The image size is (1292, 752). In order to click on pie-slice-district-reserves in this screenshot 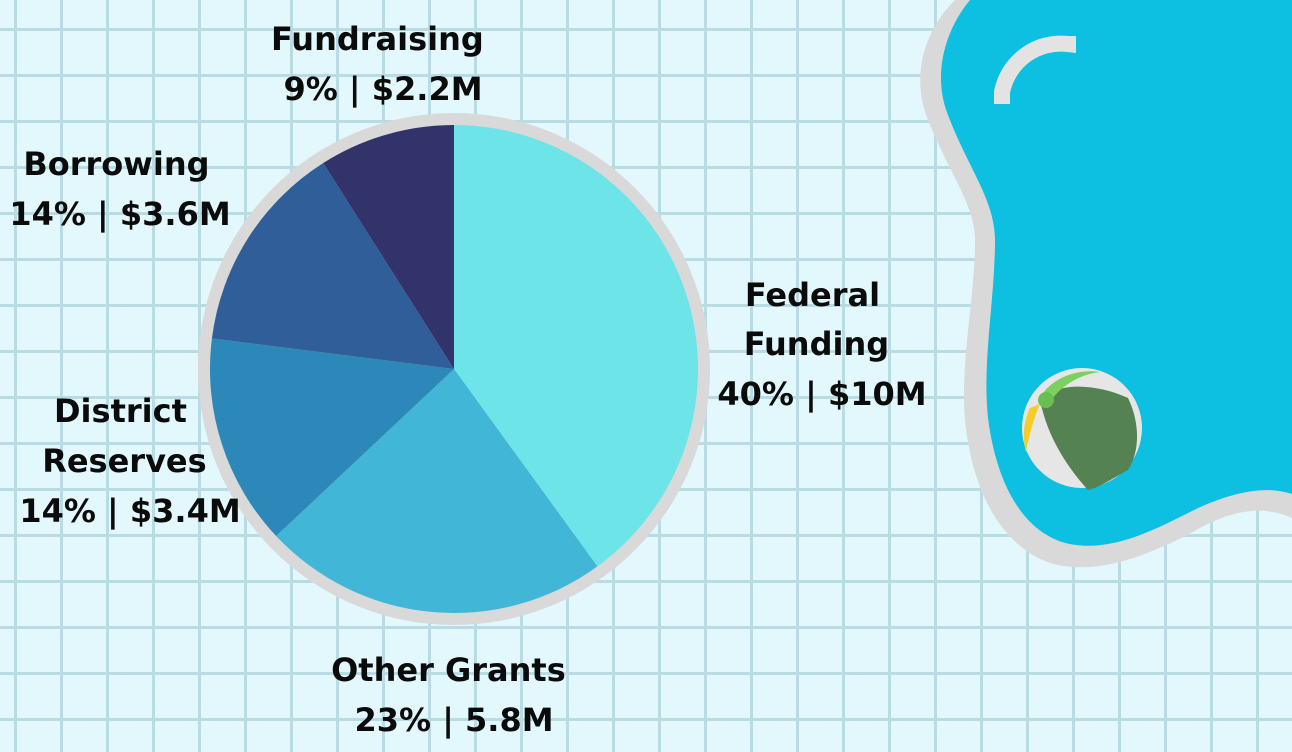, I will do `click(331, 437)`.